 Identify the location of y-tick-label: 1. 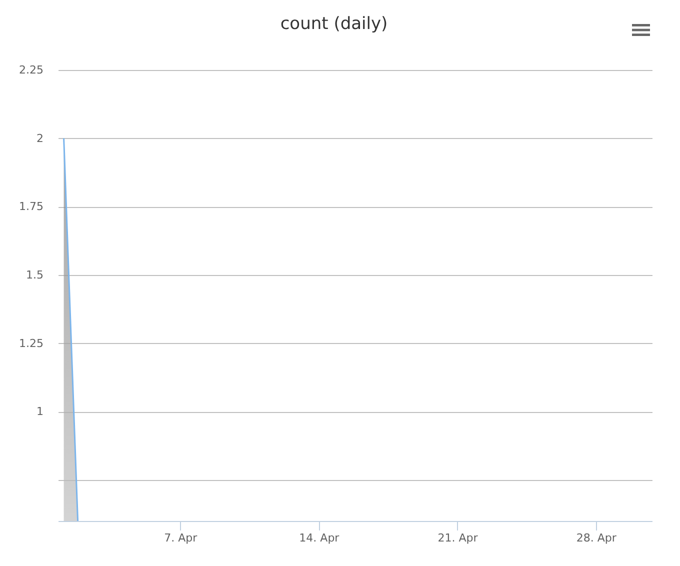
(40, 411).